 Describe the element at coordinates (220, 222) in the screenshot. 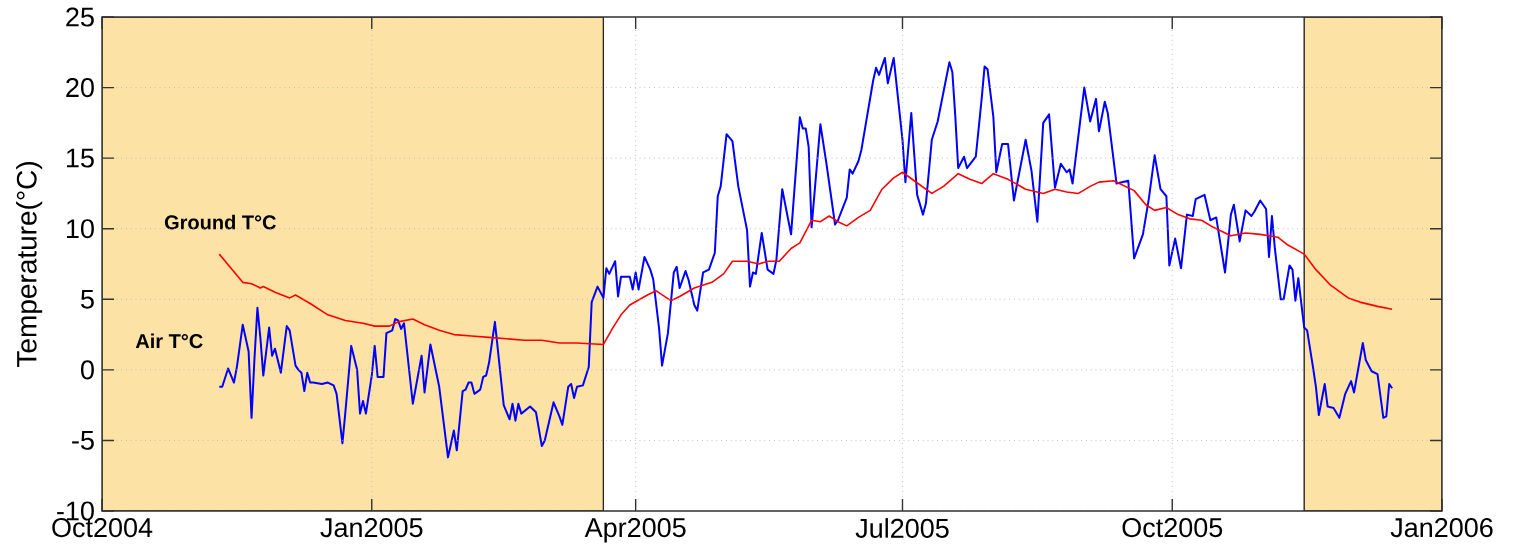

I see `series-label: Ground T°C` at that location.